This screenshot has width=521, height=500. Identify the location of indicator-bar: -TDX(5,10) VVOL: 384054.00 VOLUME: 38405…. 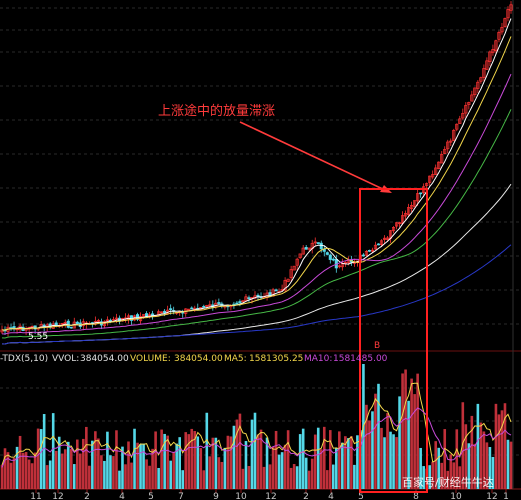
(194, 359).